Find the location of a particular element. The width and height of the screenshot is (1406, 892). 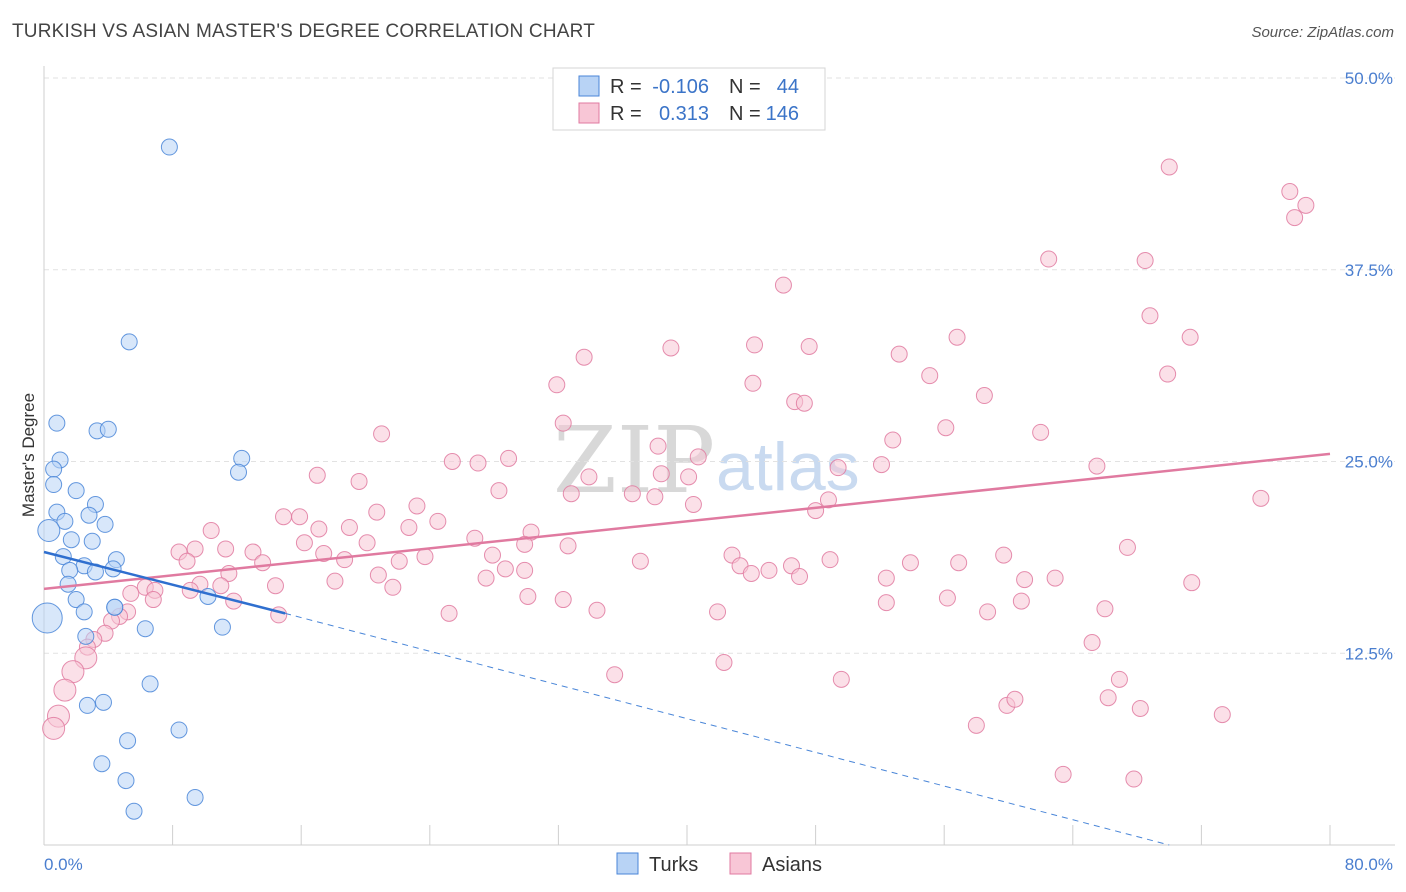

legend-r-label-turks: R = is located at coordinates (626, 87).